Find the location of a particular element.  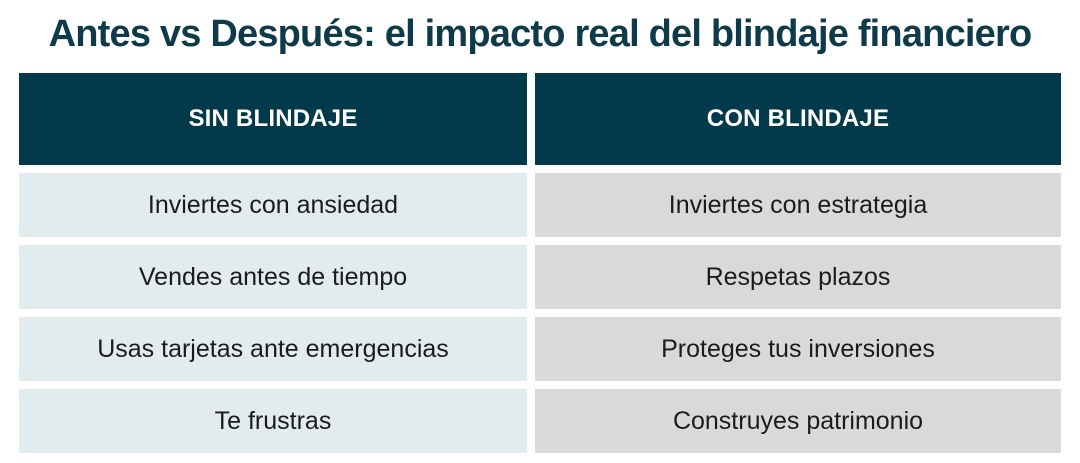

table-cell-sin-blindaje: Vendes antes de tiempo is located at coordinates (273, 277).